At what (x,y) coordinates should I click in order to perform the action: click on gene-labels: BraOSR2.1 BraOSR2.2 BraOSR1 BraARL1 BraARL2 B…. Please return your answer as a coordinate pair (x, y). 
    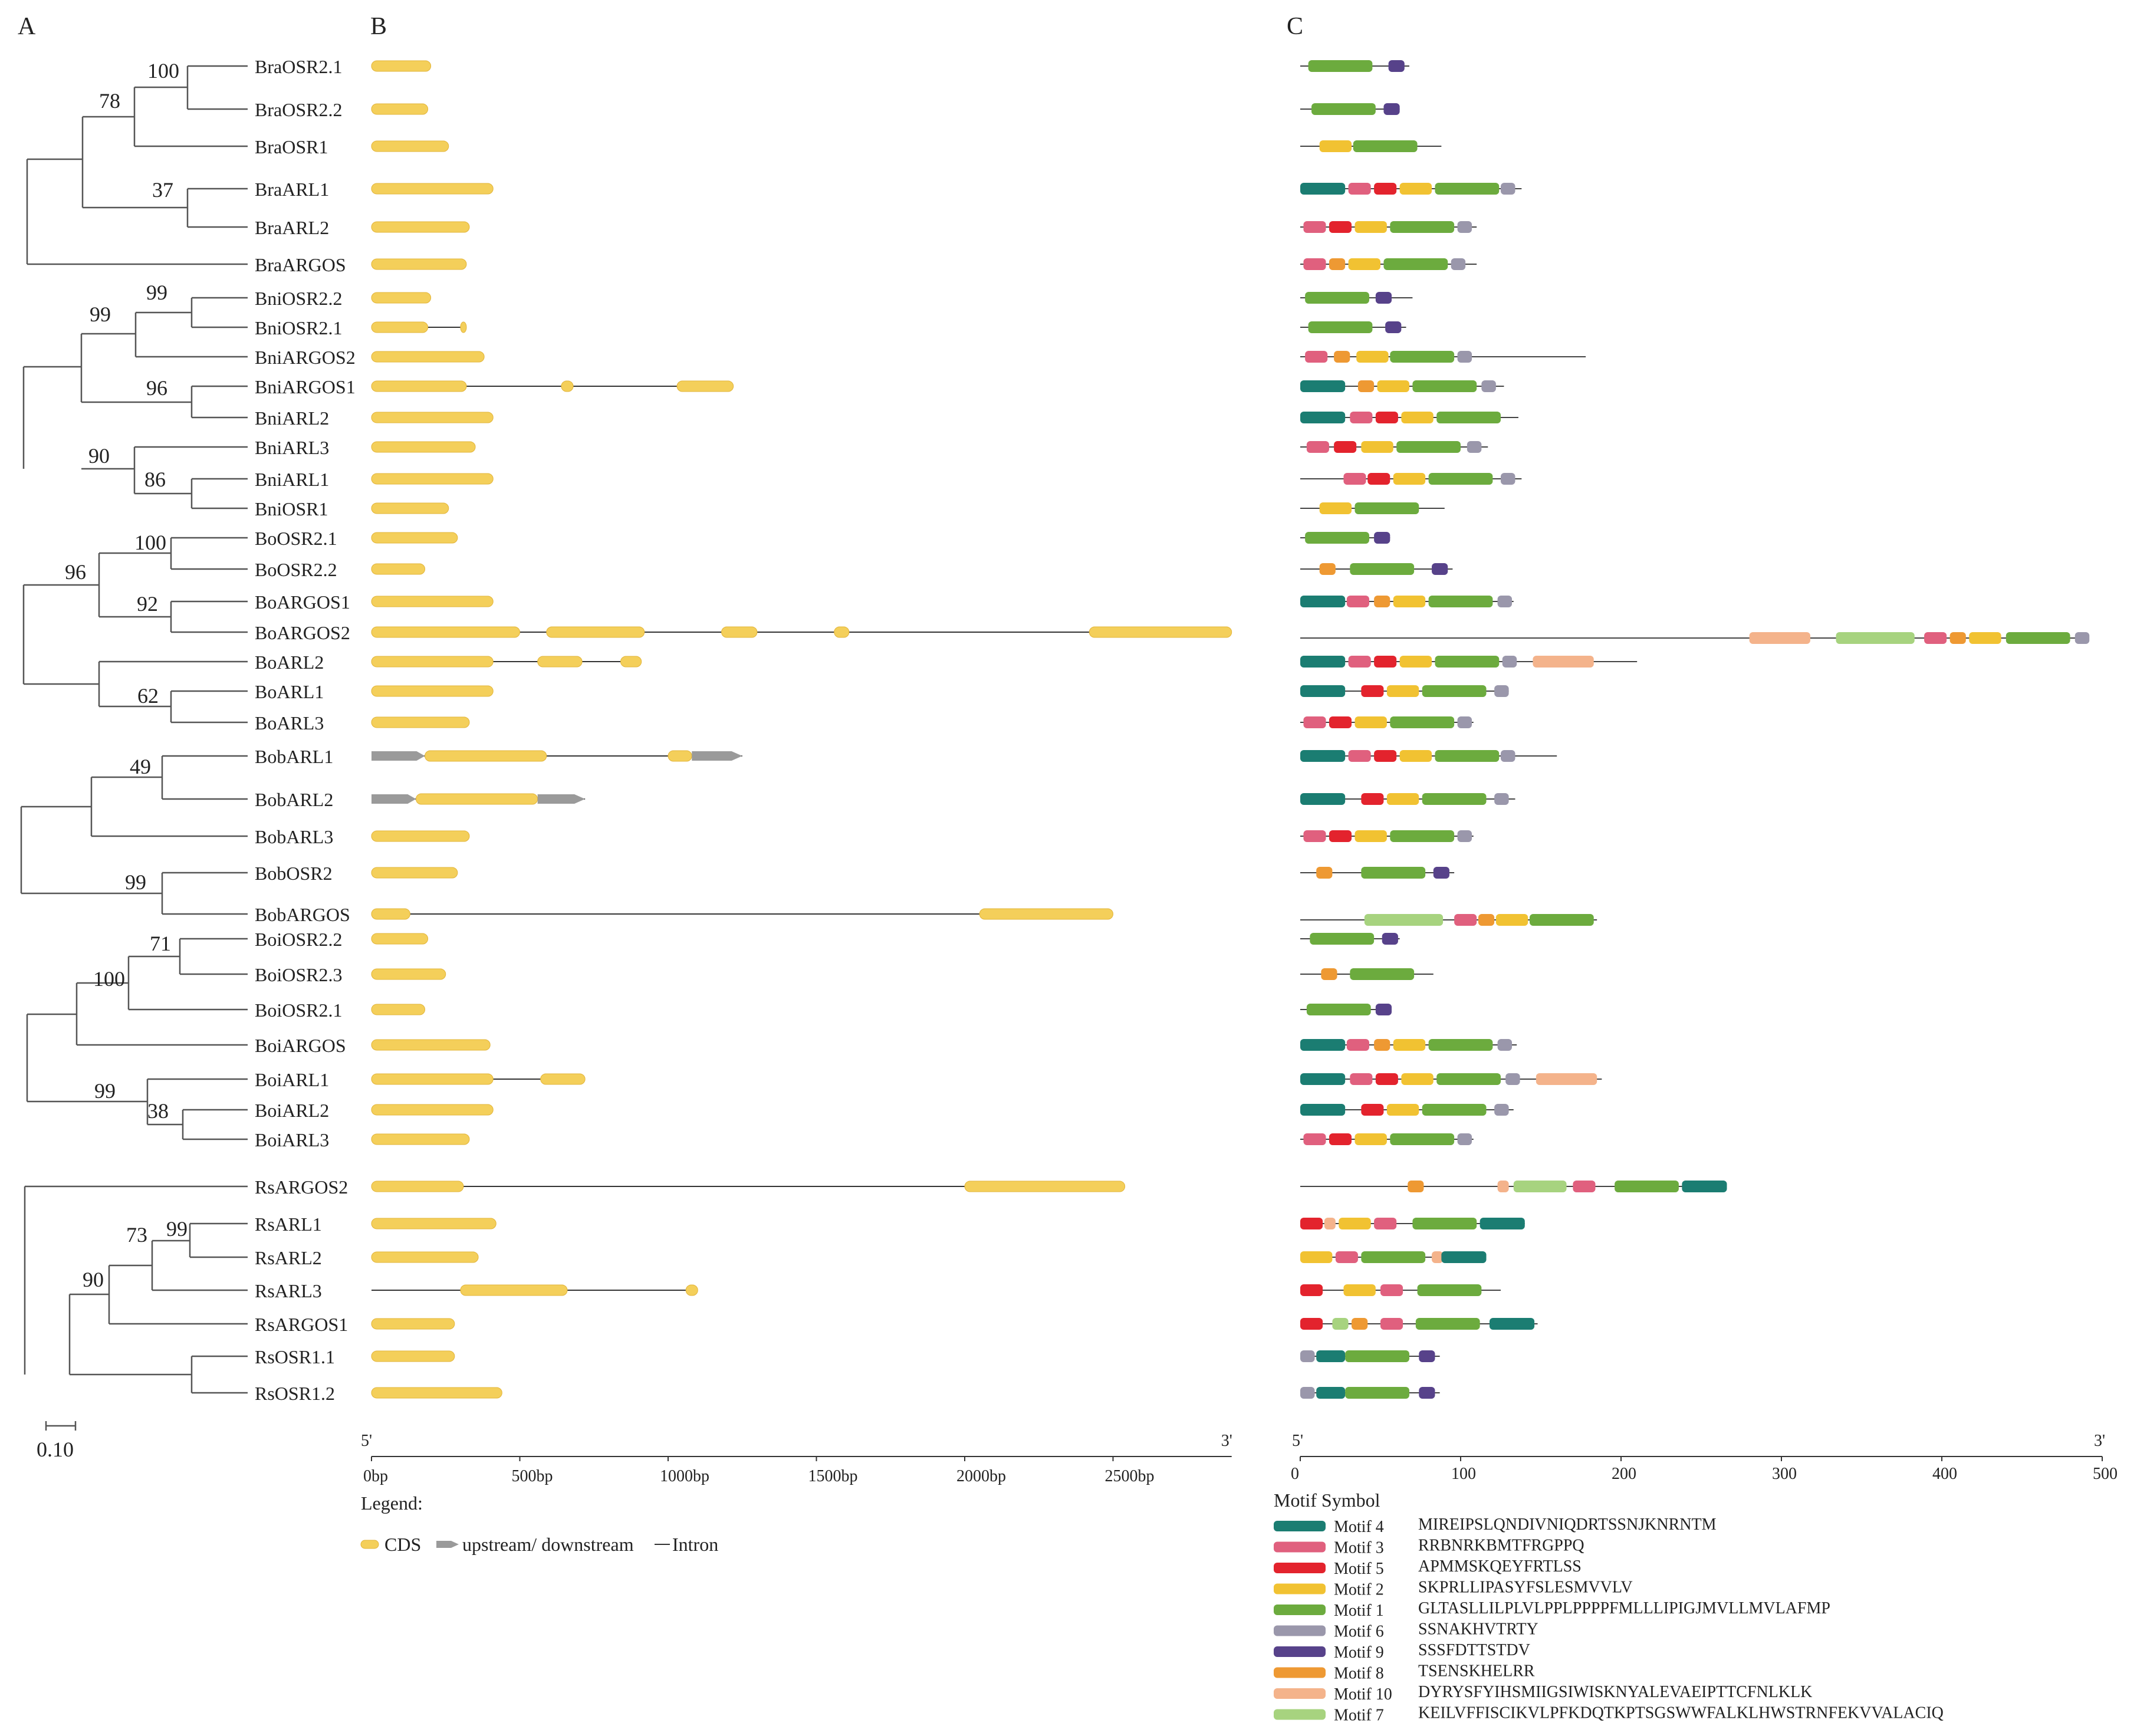
    Looking at the image, I should click on (305, 730).